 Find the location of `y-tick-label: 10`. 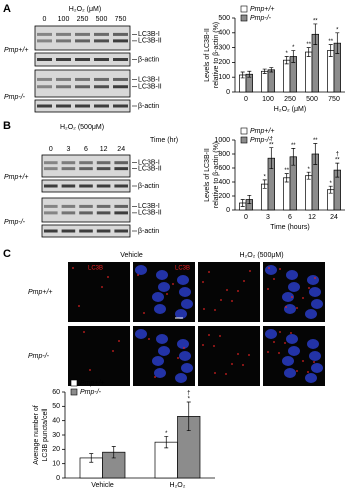

y-tick-label: 10 is located at coordinates (56, 464).